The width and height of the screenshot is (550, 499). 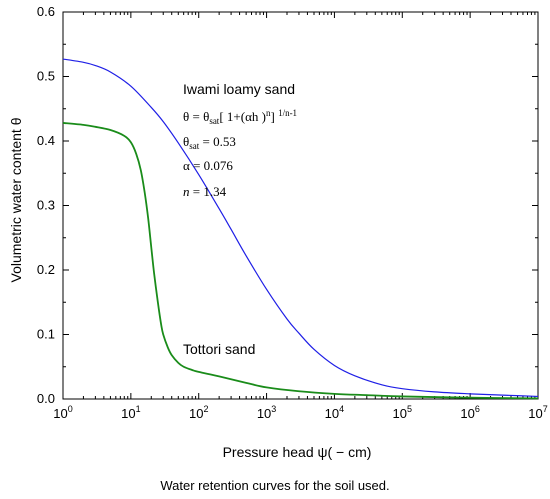 What do you see at coordinates (46, 140) in the screenshot?
I see `y-tick-label: 0.4` at bounding box center [46, 140].